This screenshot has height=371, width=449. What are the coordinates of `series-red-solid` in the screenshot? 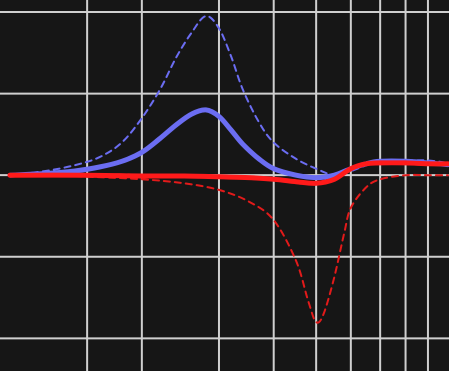 It's located at (228, 173).